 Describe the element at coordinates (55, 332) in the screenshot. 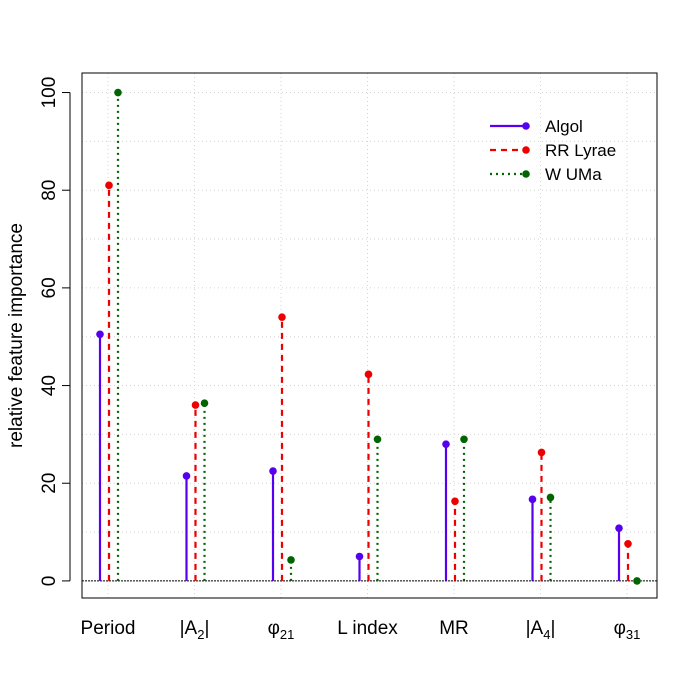

I see `y-axis: 0 20 40 60 80 100` at that location.